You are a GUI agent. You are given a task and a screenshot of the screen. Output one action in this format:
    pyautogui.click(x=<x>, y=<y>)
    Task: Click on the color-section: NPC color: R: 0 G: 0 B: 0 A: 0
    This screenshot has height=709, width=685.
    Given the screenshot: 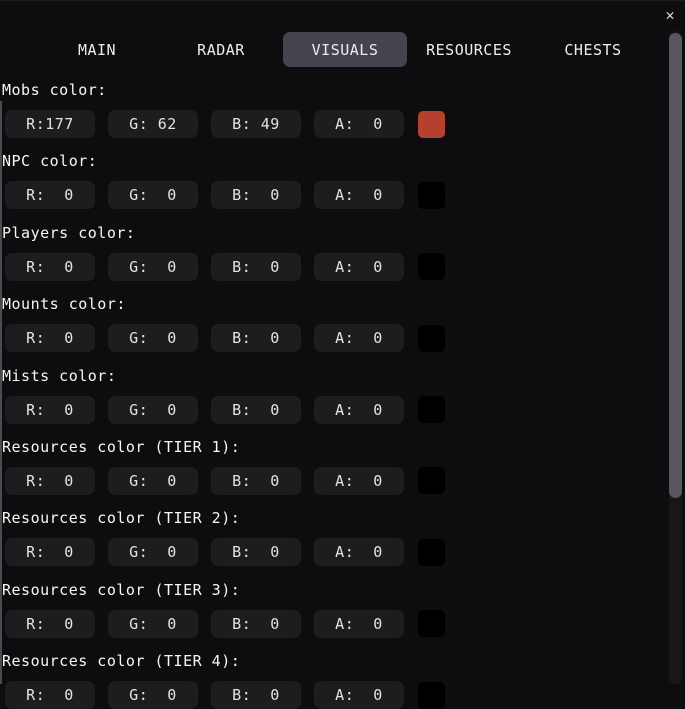 What is the action you would take?
    pyautogui.click(x=343, y=181)
    